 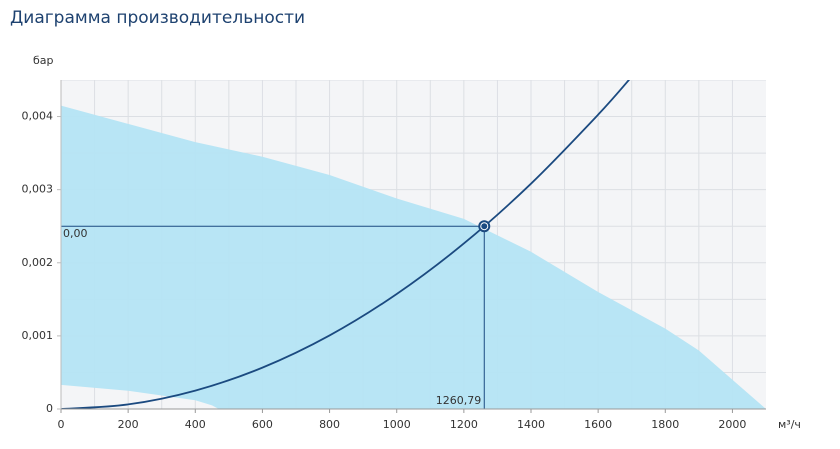 What do you see at coordinates (464, 424) in the screenshot?
I see `x-tick-label: 1200` at bounding box center [464, 424].